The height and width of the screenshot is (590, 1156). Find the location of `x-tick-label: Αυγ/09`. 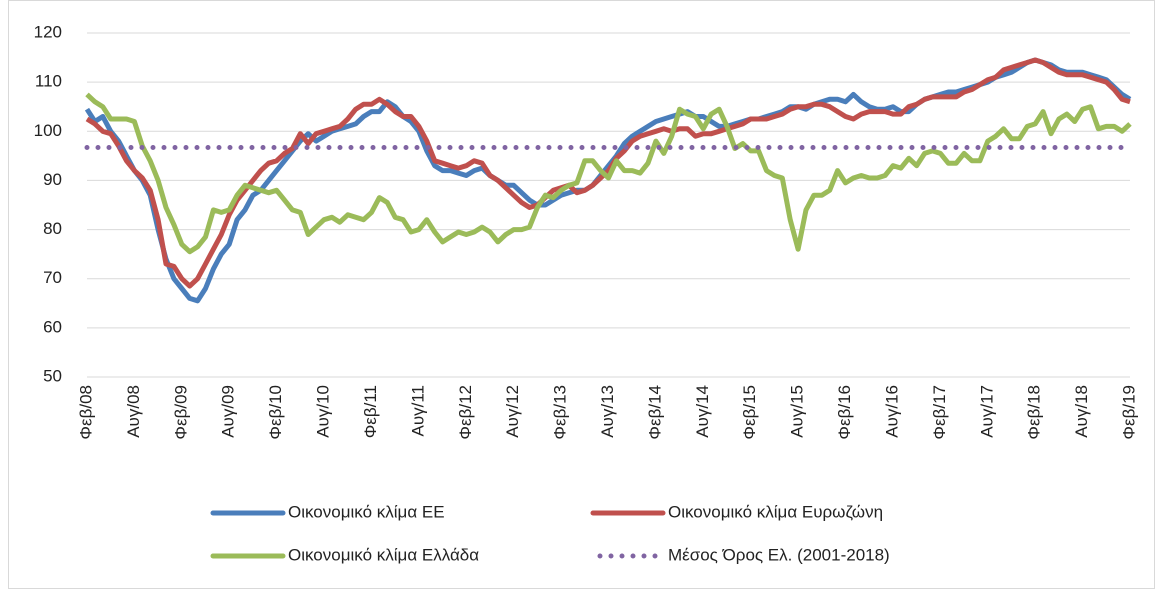

x-tick-label: Αυγ/09 is located at coordinates (228, 411).